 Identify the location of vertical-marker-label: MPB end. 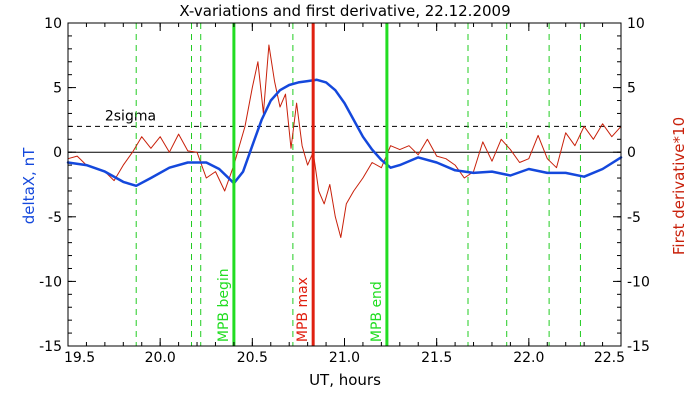
(377, 311).